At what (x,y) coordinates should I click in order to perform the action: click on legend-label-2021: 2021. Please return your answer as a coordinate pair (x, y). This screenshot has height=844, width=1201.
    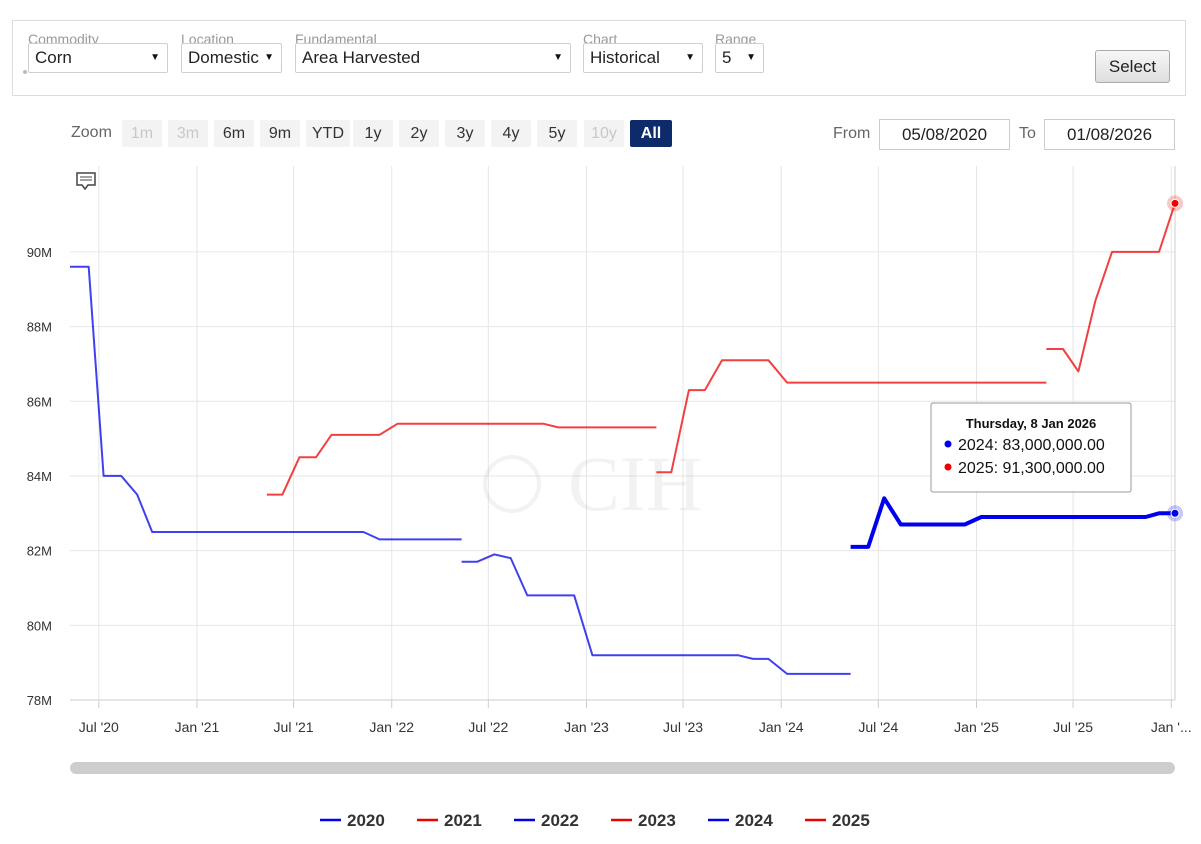
    Looking at the image, I should click on (463, 820).